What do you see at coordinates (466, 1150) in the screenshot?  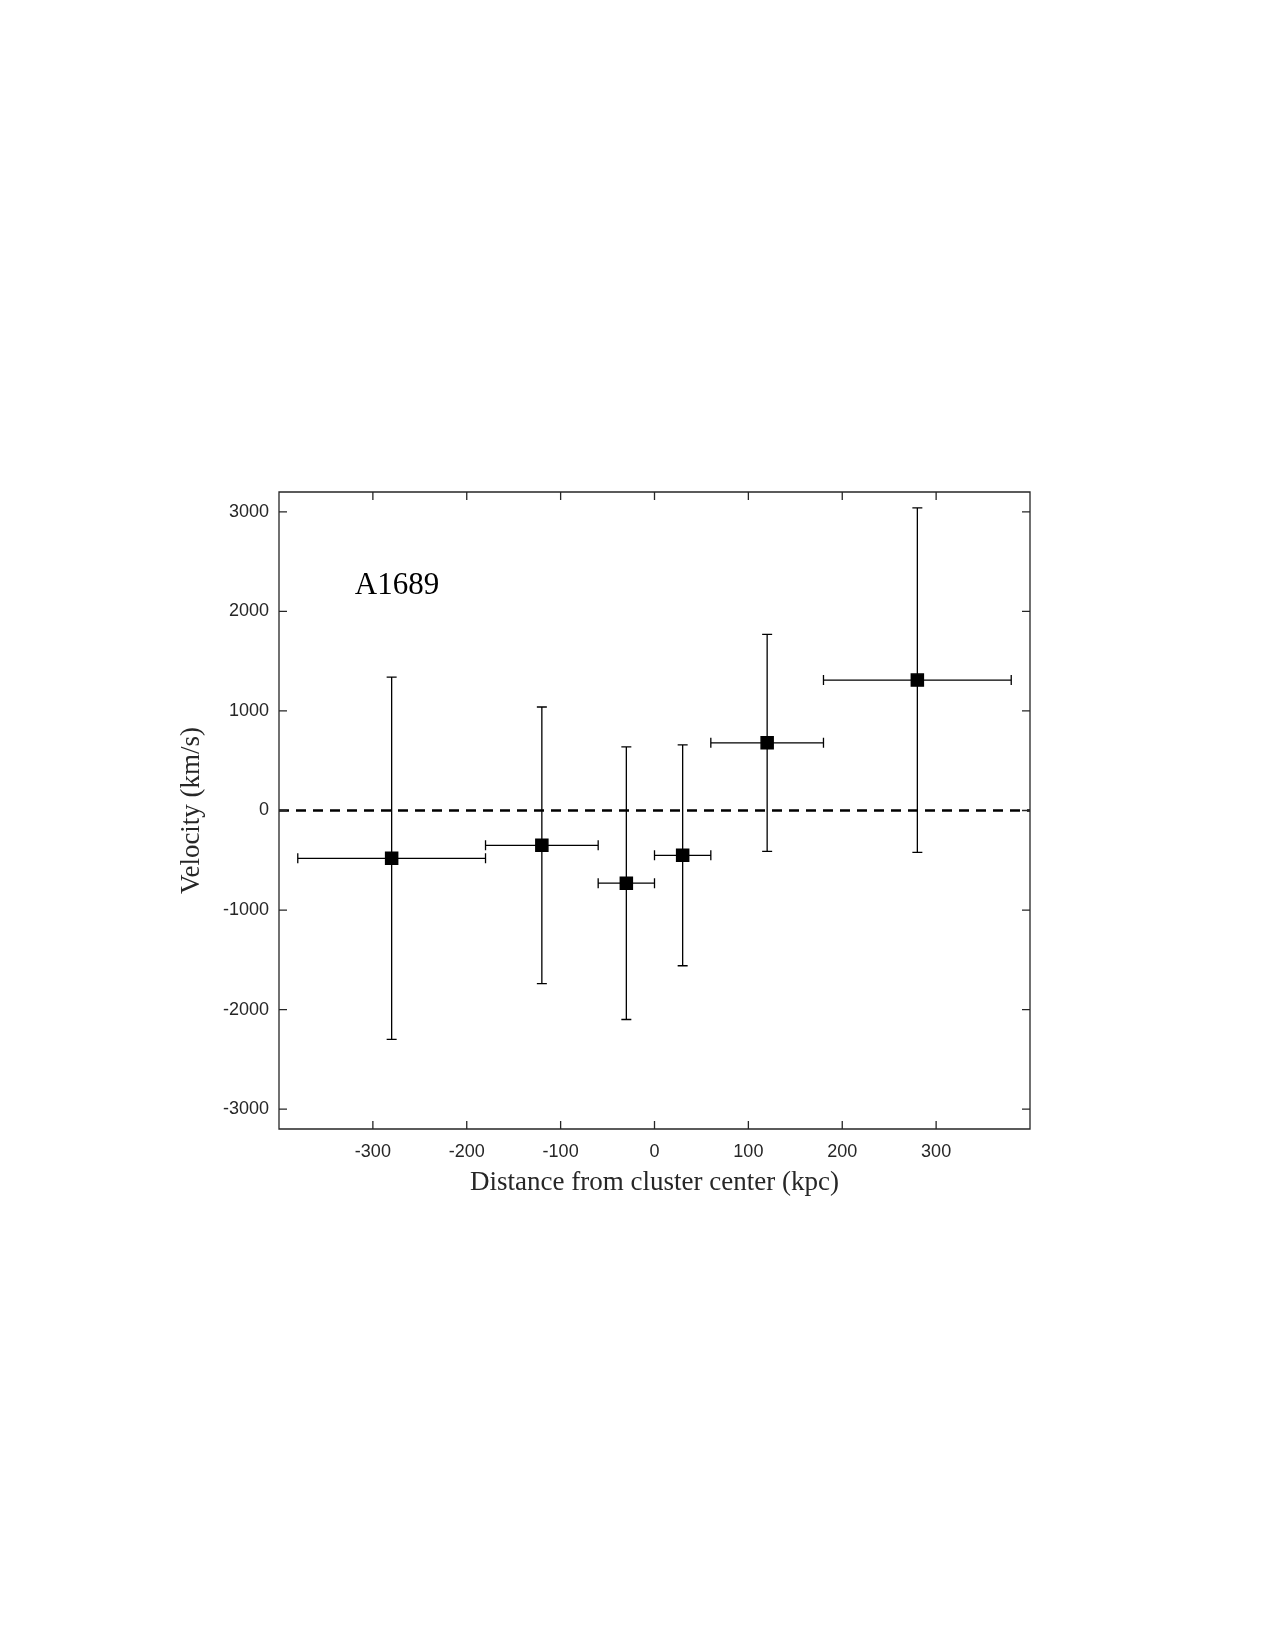 I see `x-tick-label: -200` at bounding box center [466, 1150].